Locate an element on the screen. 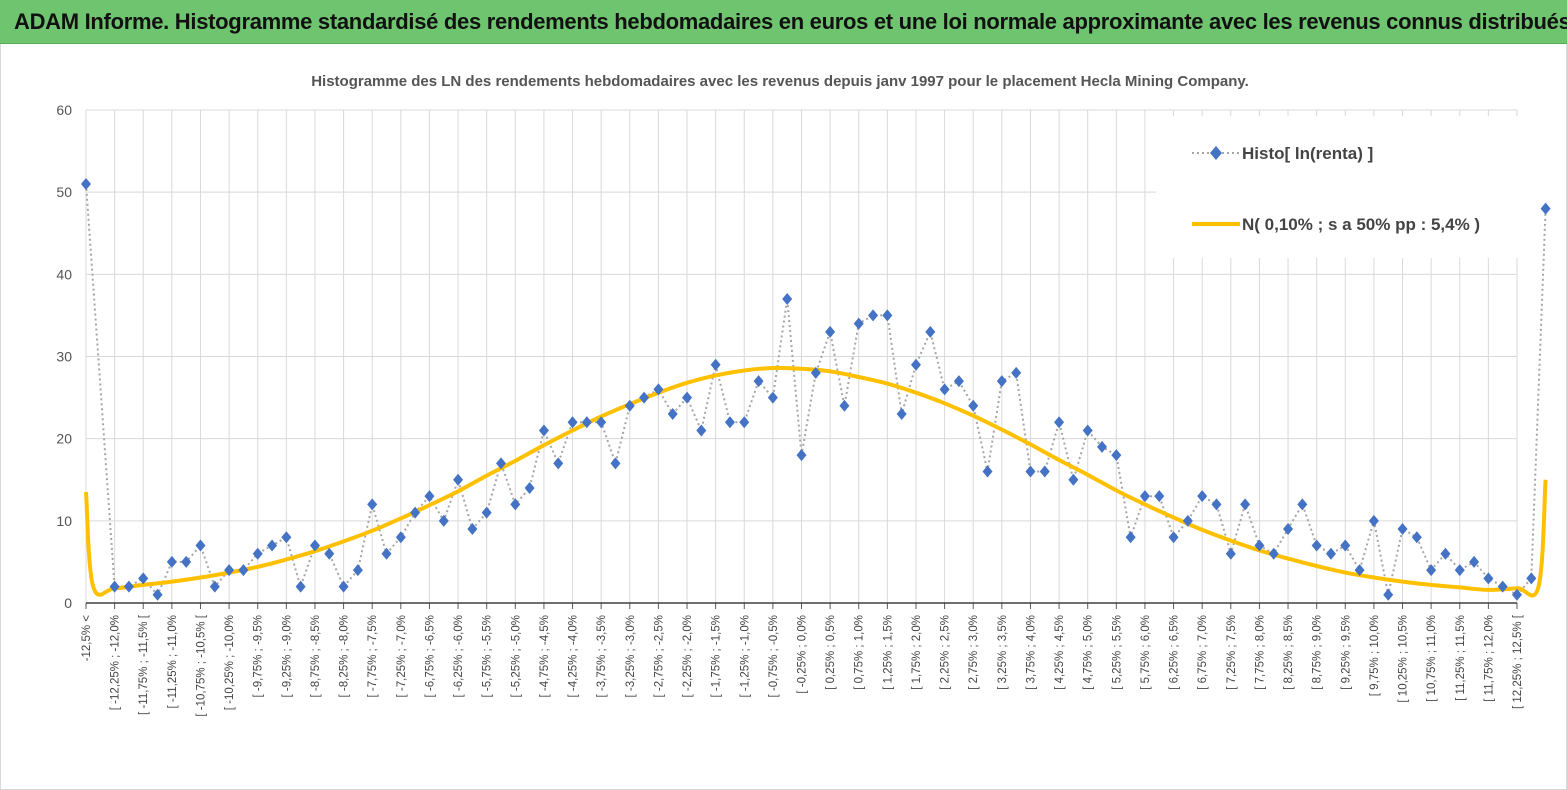 The width and height of the screenshot is (1567, 790). x-tick-label: [ 1,25% ; 1,5% is located at coordinates (888, 652).